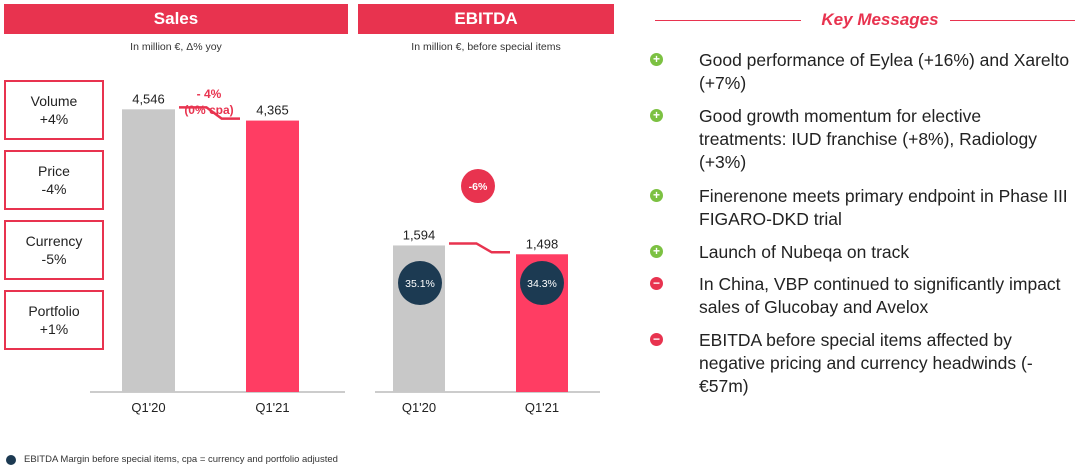  Describe the element at coordinates (54, 250) in the screenshot. I see `driver-currency: Currency -5%` at that location.